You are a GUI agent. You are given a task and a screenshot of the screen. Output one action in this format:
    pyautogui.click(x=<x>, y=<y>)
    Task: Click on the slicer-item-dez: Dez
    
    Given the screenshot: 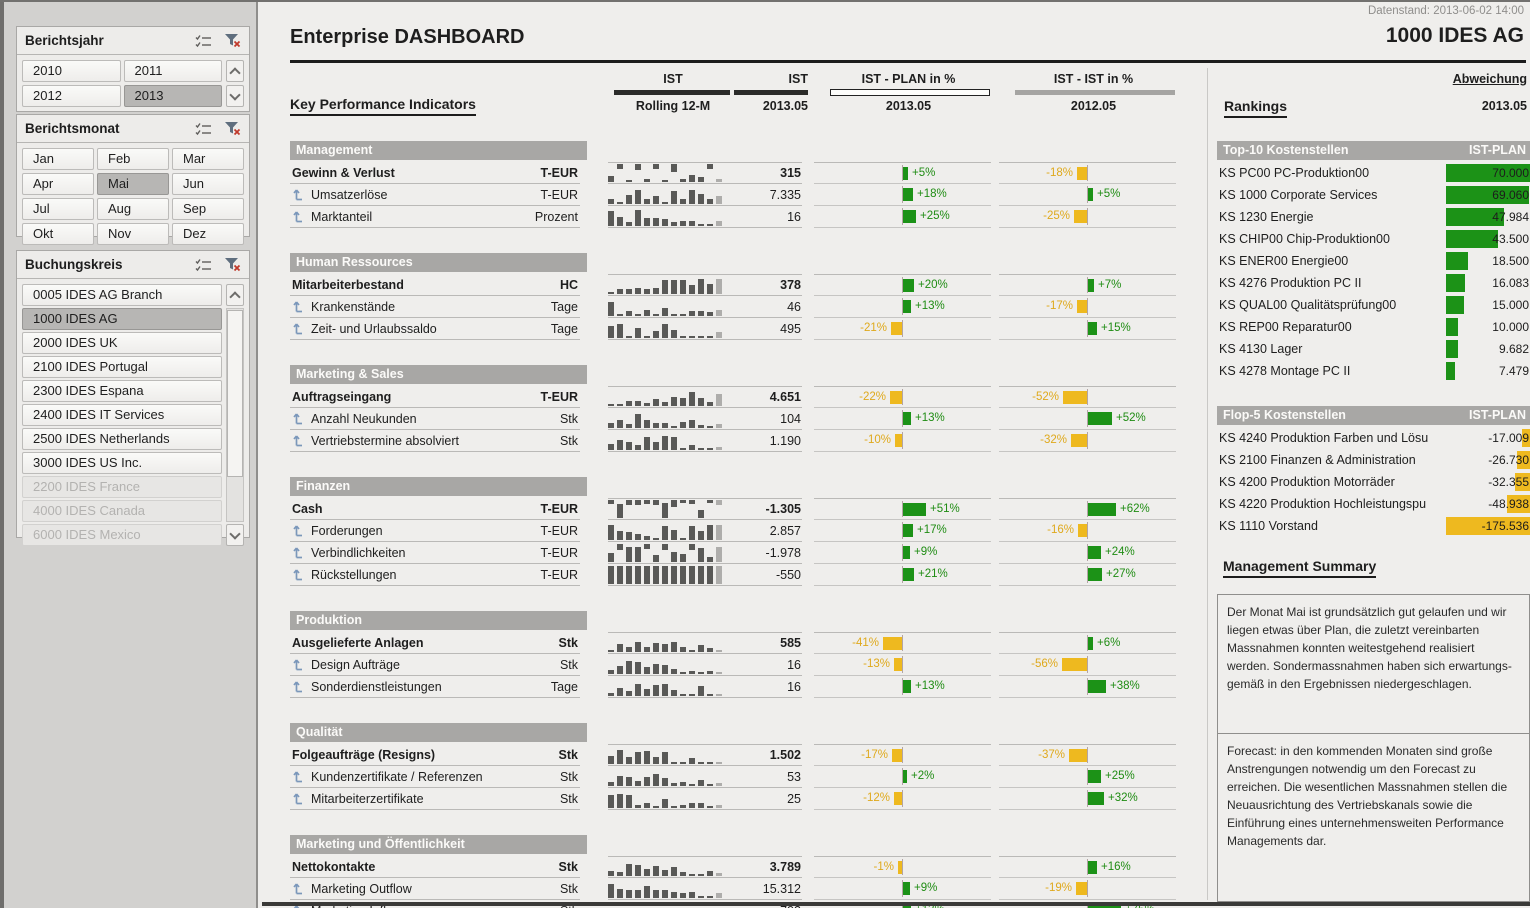 What is the action you would take?
    pyautogui.click(x=208, y=234)
    